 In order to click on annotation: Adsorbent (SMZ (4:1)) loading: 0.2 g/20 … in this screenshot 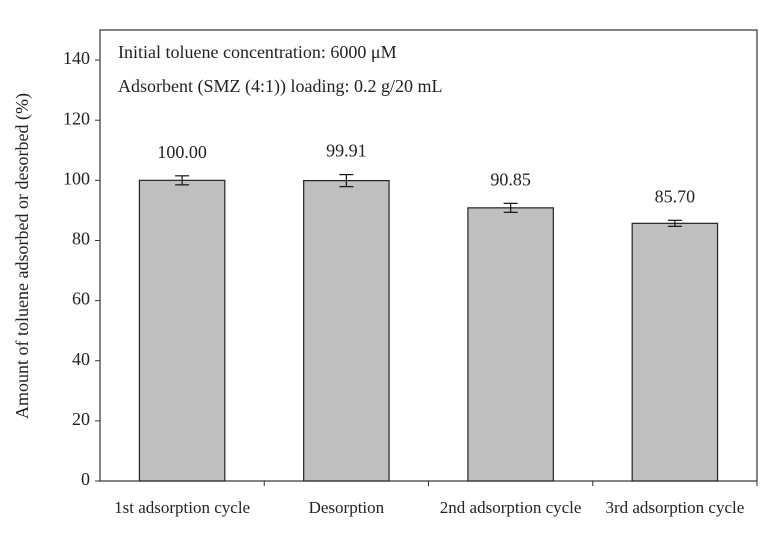, I will do `click(280, 86)`.